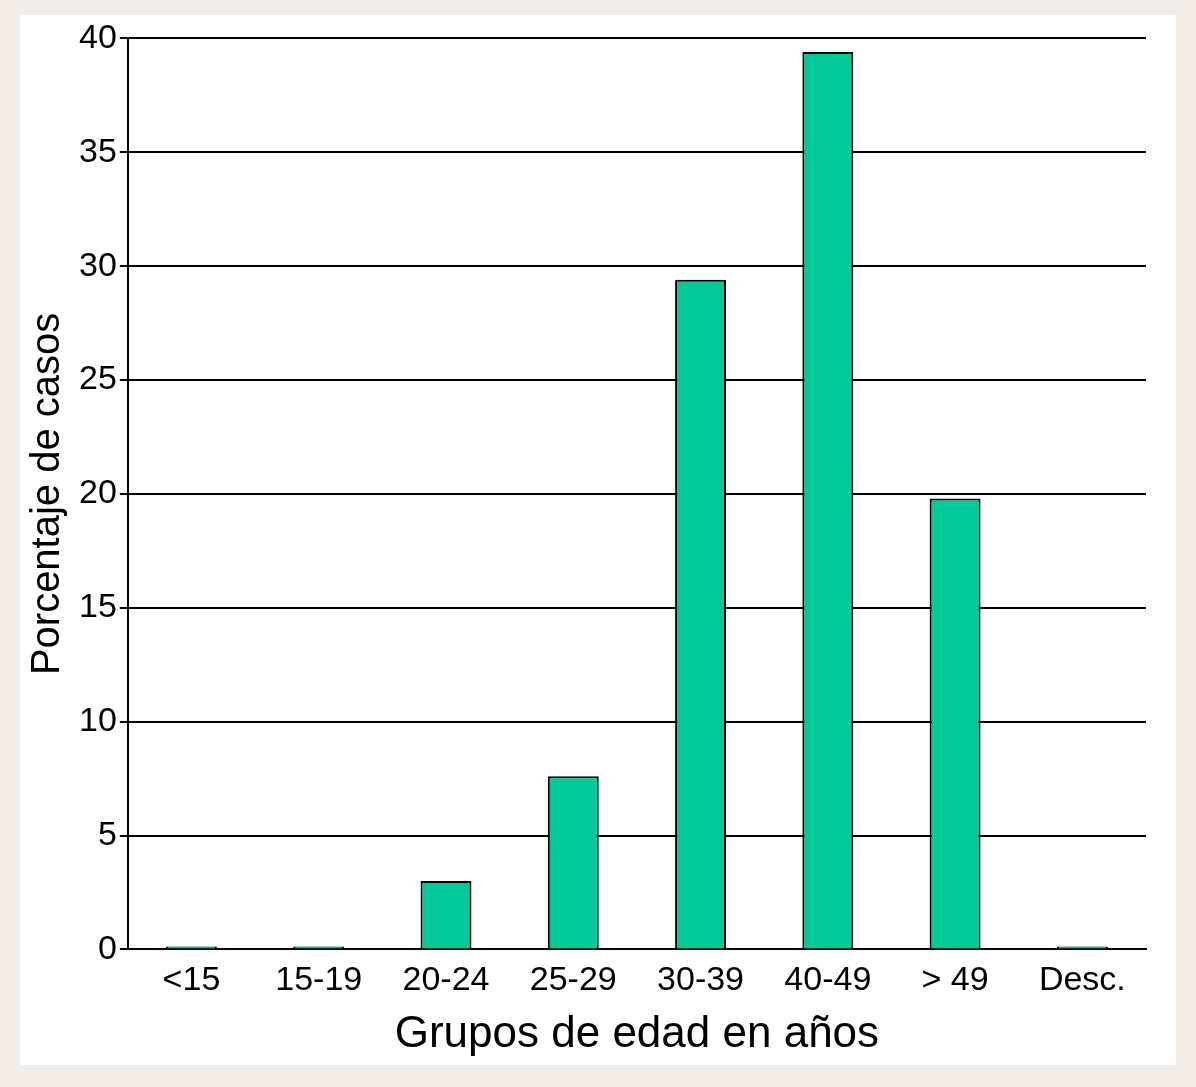 The height and width of the screenshot is (1087, 1196). What do you see at coordinates (97, 35) in the screenshot?
I see `y-tick-label: 40` at bounding box center [97, 35].